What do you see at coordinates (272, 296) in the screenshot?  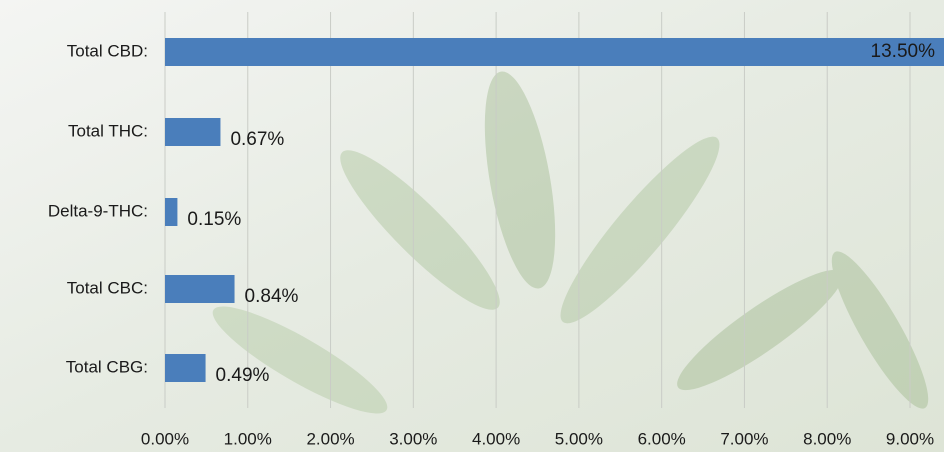 I see `data-label: 0.84%` at bounding box center [272, 296].